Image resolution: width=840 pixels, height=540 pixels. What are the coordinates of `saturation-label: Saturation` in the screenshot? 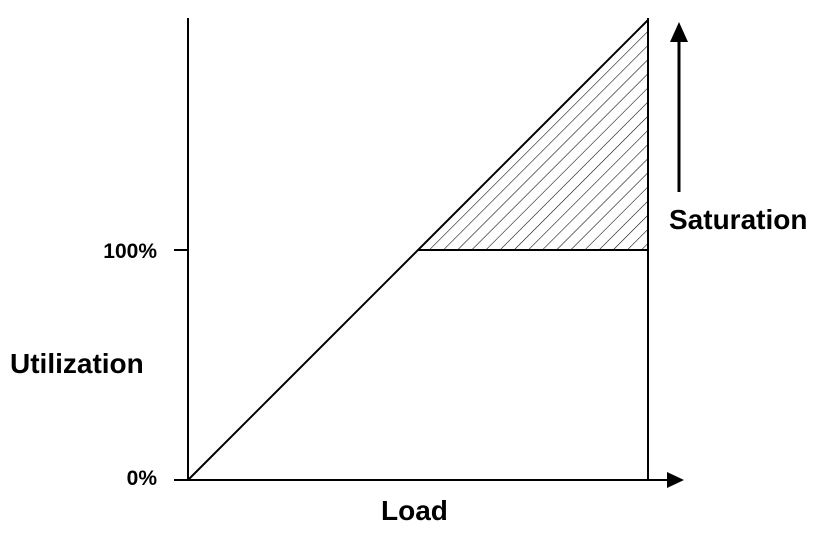 It's located at (738, 219).